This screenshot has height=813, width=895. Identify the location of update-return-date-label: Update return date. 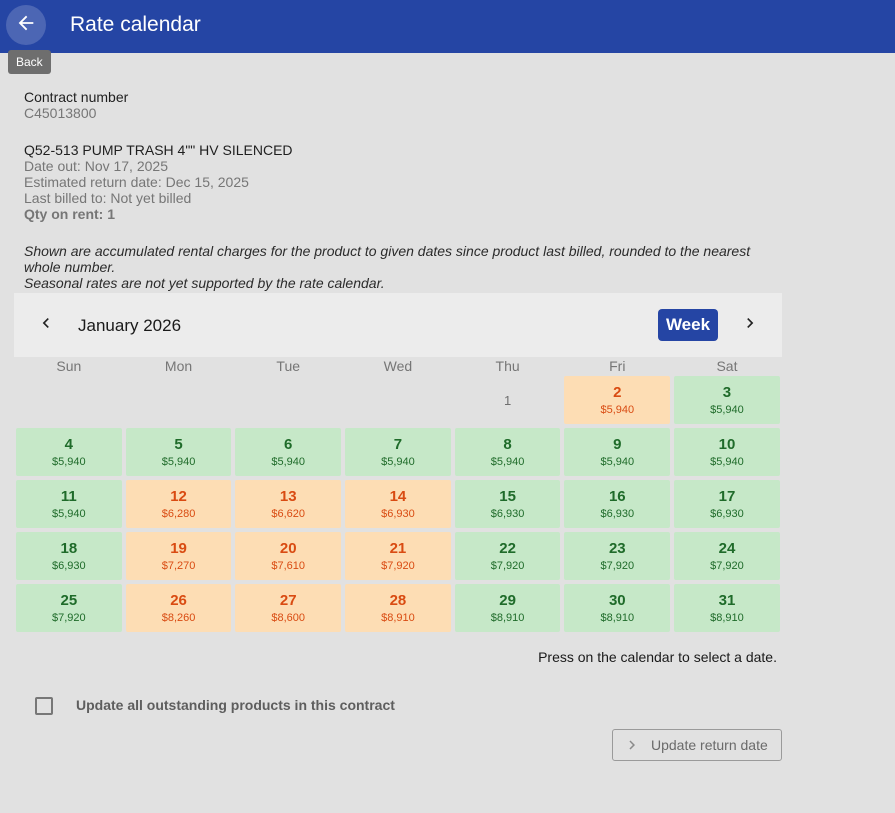
(709, 745).